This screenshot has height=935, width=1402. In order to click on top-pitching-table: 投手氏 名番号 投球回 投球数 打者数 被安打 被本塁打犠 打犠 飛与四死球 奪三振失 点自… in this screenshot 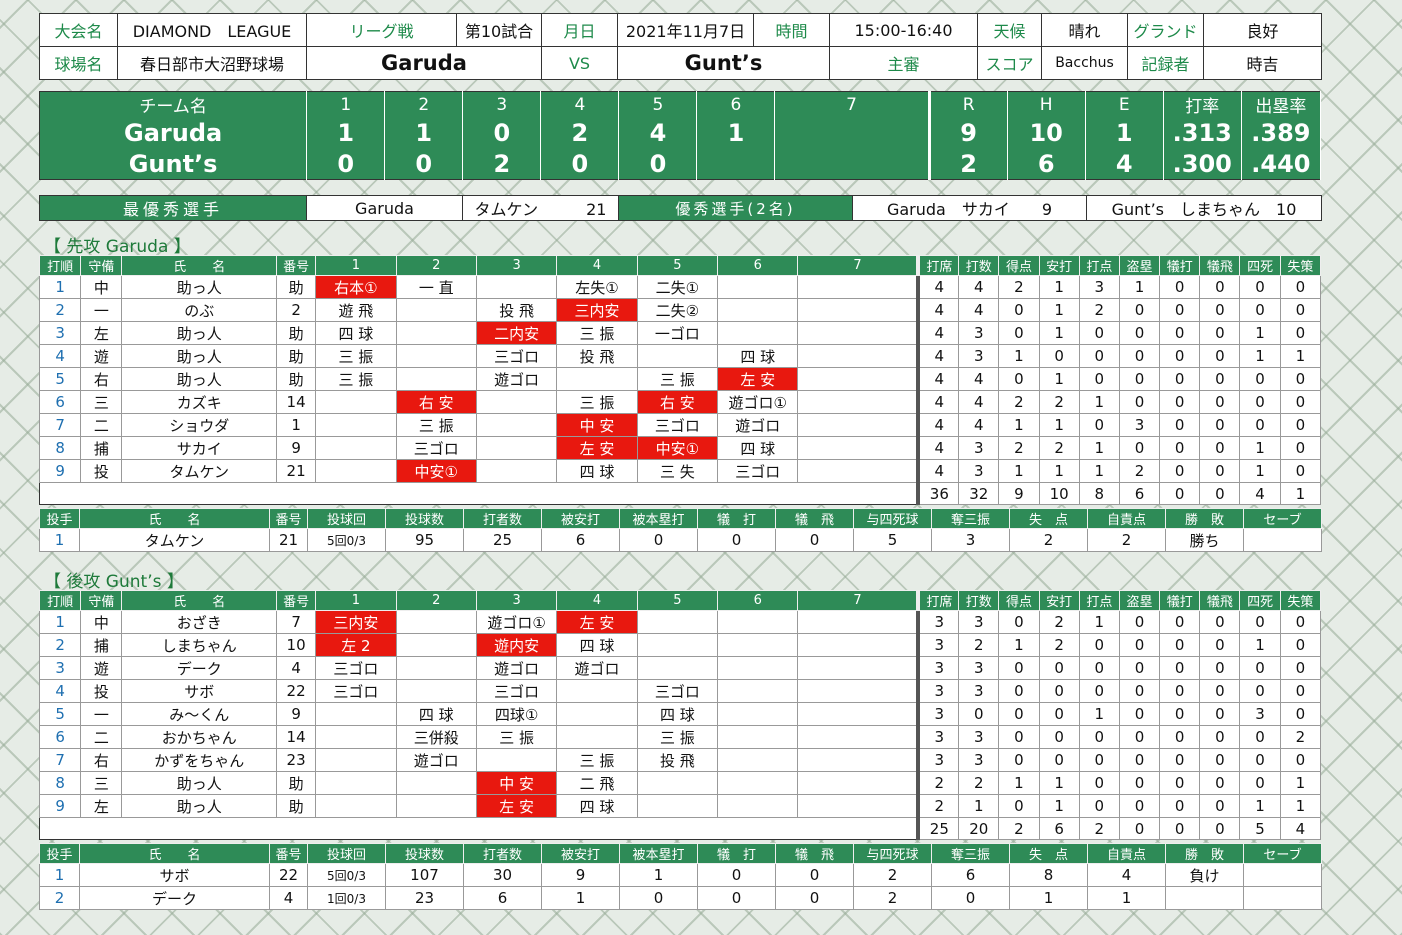, I will do `click(680, 530)`.